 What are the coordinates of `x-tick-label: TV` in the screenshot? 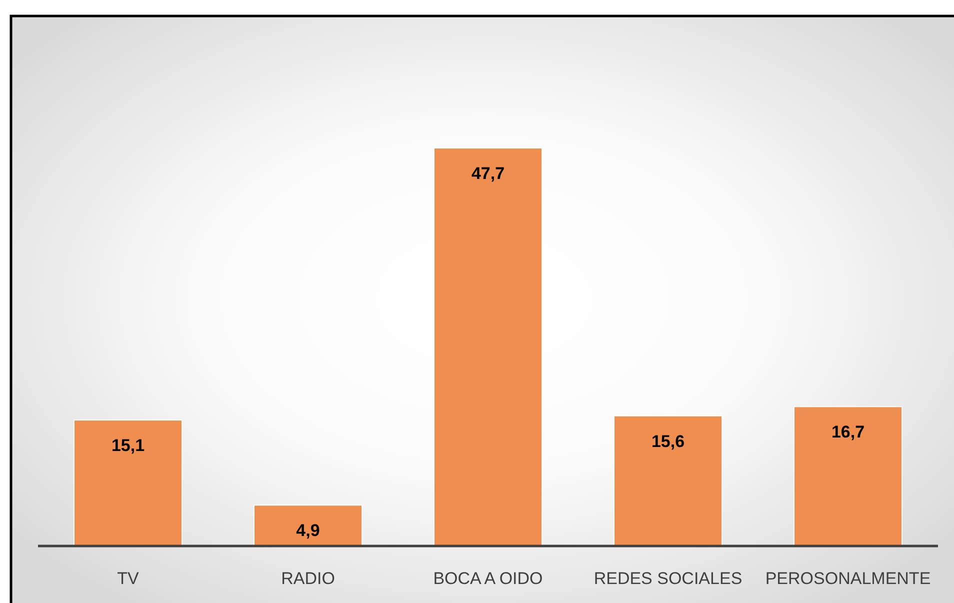 It's located at (128, 578).